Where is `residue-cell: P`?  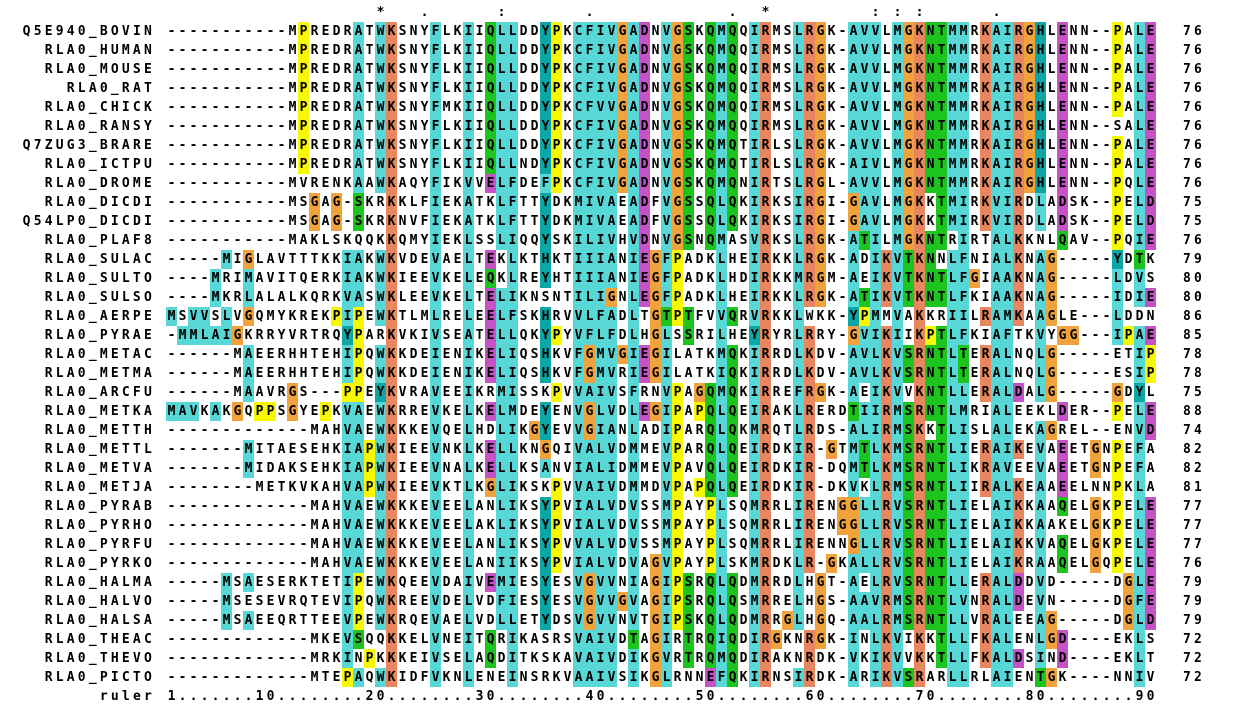
residue-cell: P is located at coordinates (556, 525).